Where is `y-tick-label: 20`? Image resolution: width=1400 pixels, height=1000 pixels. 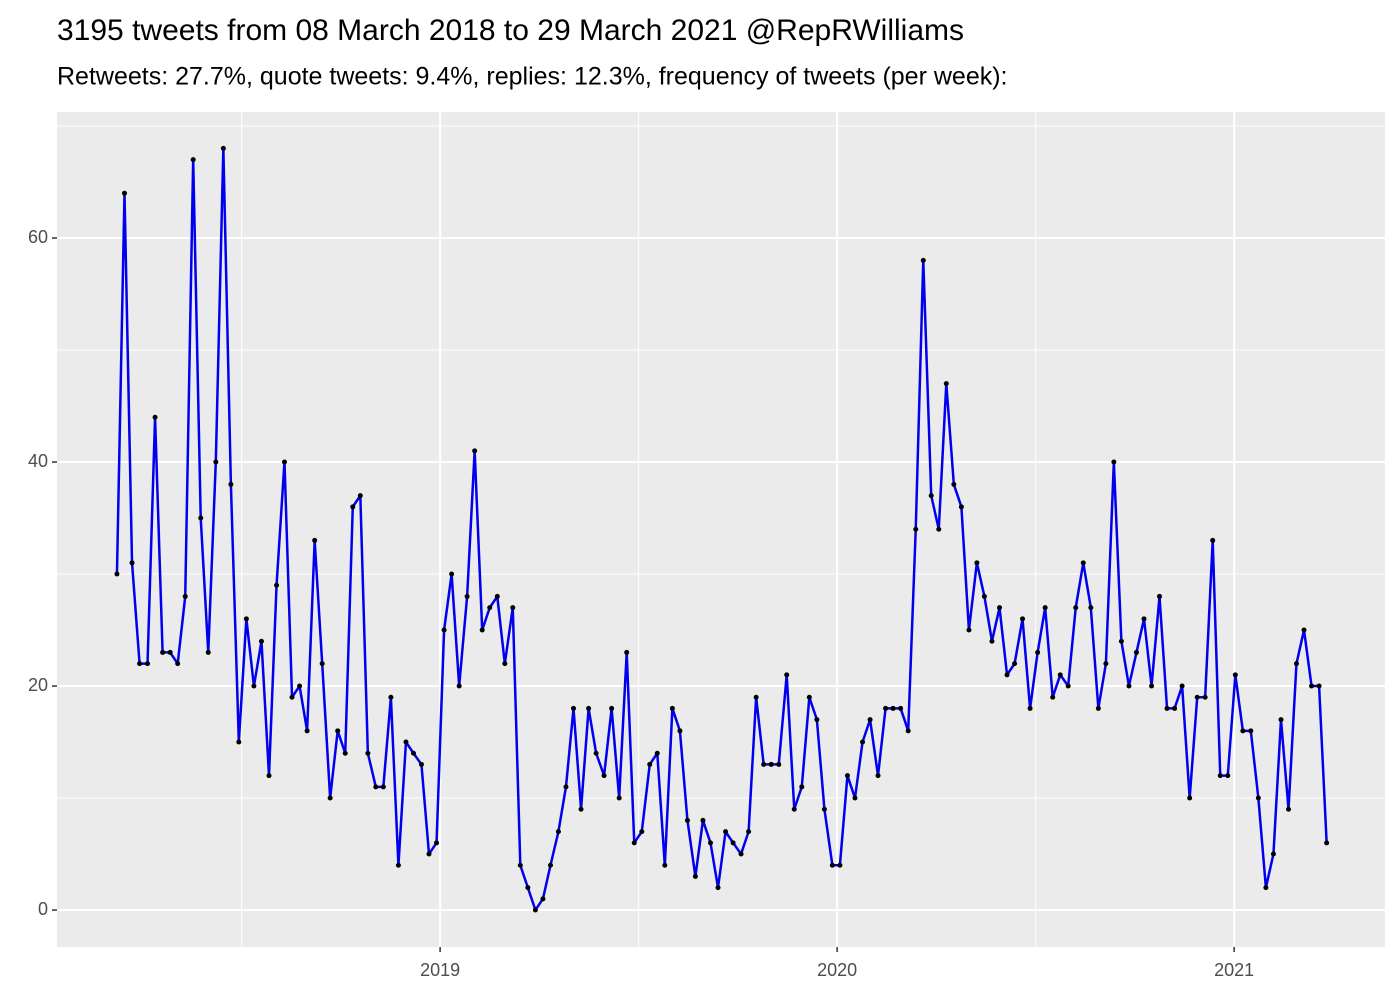
y-tick-label: 20 is located at coordinates (38, 685).